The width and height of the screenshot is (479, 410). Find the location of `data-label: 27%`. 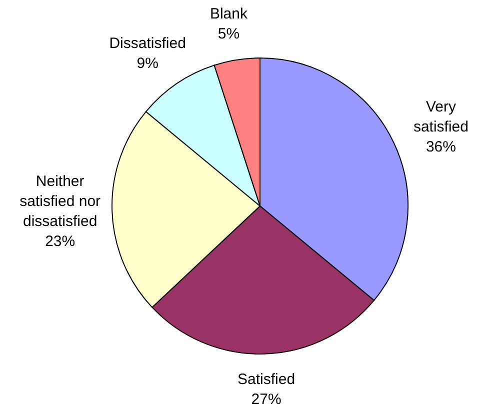

data-label: 27% is located at coordinates (266, 399).